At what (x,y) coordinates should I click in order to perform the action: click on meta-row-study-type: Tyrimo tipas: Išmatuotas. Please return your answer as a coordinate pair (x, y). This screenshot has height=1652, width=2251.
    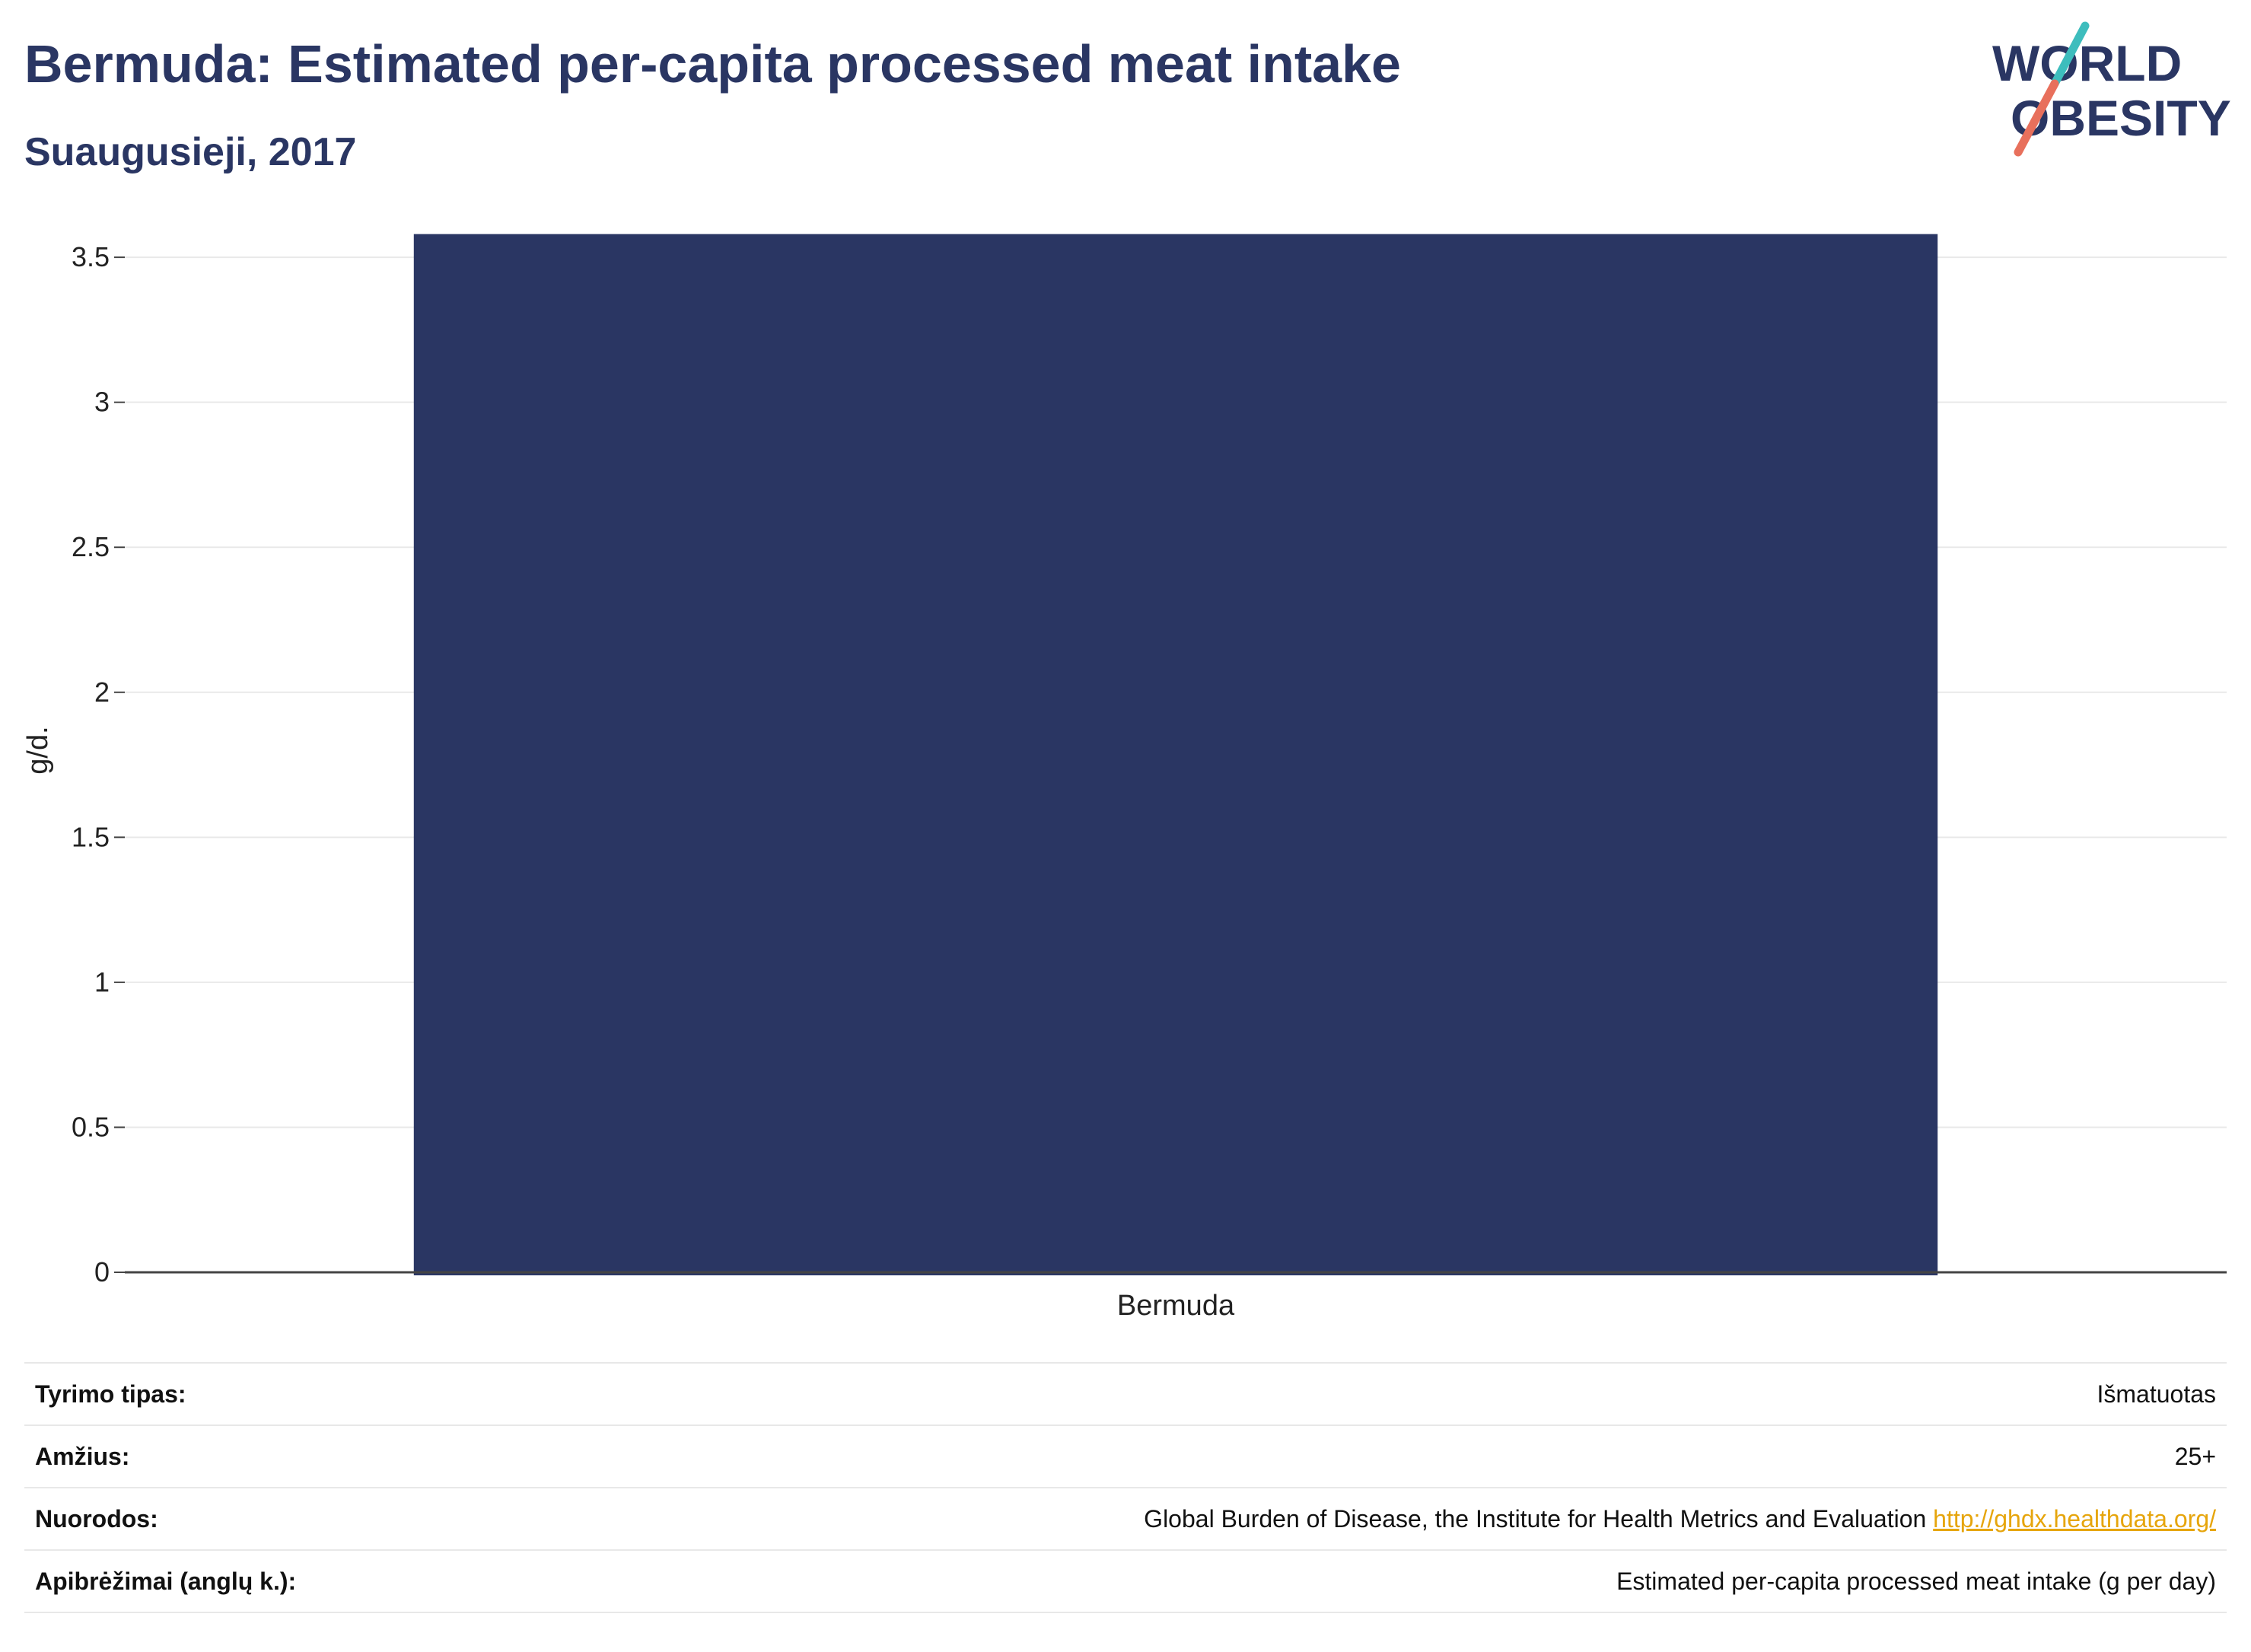
    Looking at the image, I should click on (1125, 1394).